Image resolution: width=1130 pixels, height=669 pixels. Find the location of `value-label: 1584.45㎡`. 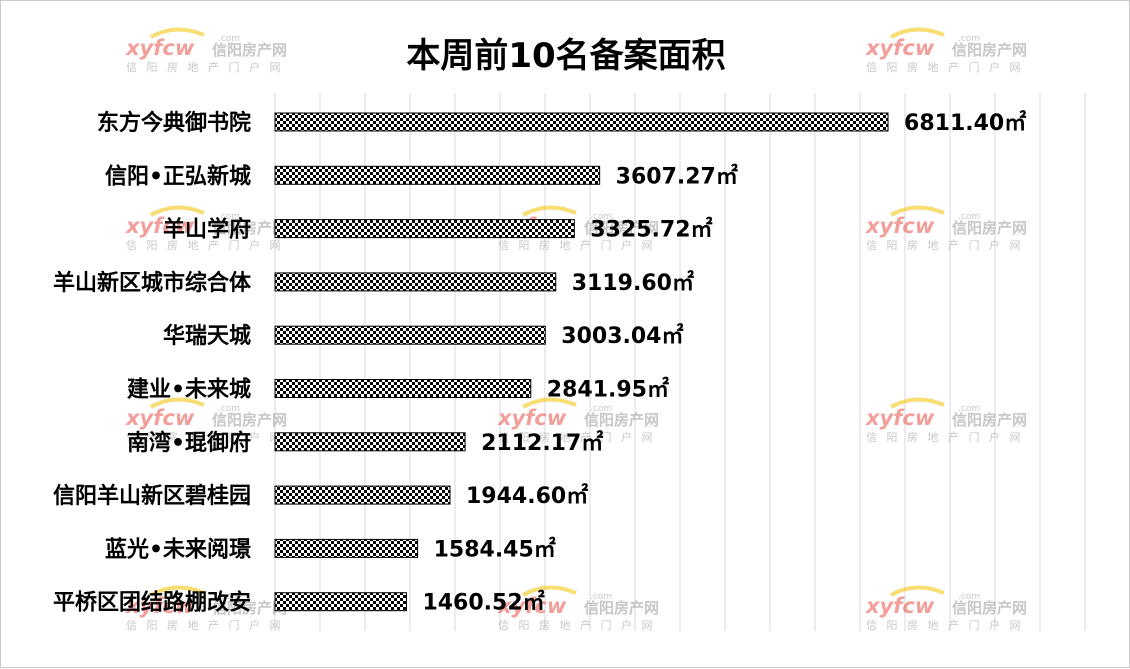

value-label: 1584.45㎡ is located at coordinates (495, 549).